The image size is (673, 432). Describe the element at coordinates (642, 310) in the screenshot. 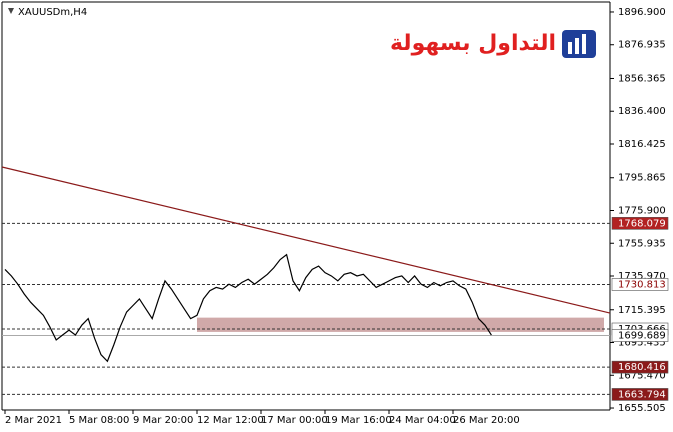

I see `y-tick-label: 1715.395` at that location.